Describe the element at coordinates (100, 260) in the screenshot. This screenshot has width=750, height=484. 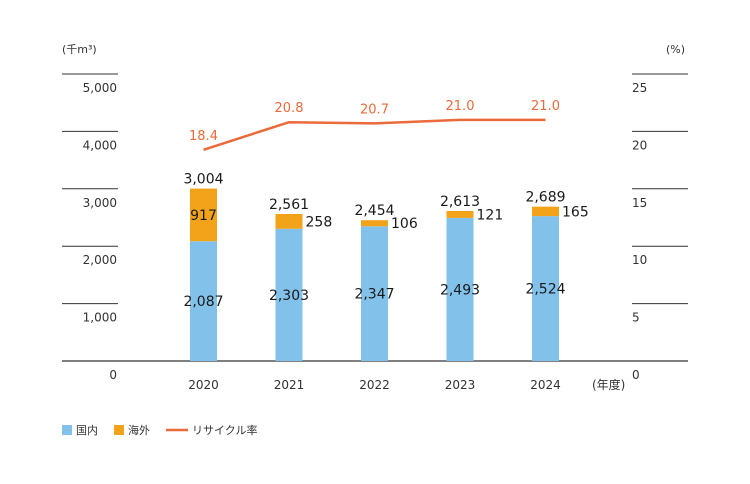
I see `left-tick-label: 2,000` at that location.